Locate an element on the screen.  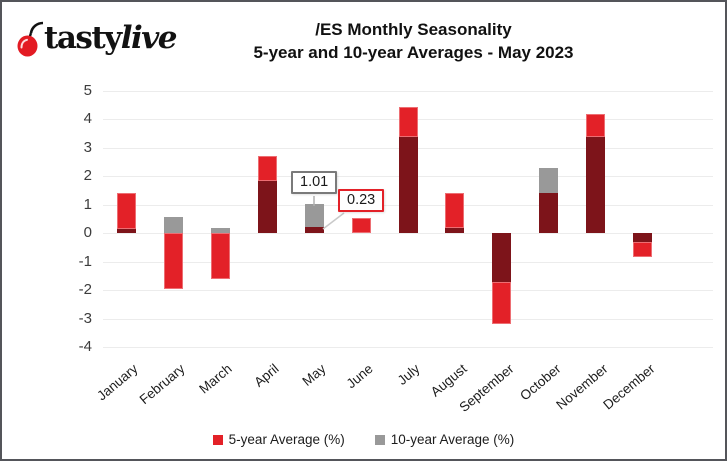
tastylive-logo: tastylive is located at coordinates (97, 40).